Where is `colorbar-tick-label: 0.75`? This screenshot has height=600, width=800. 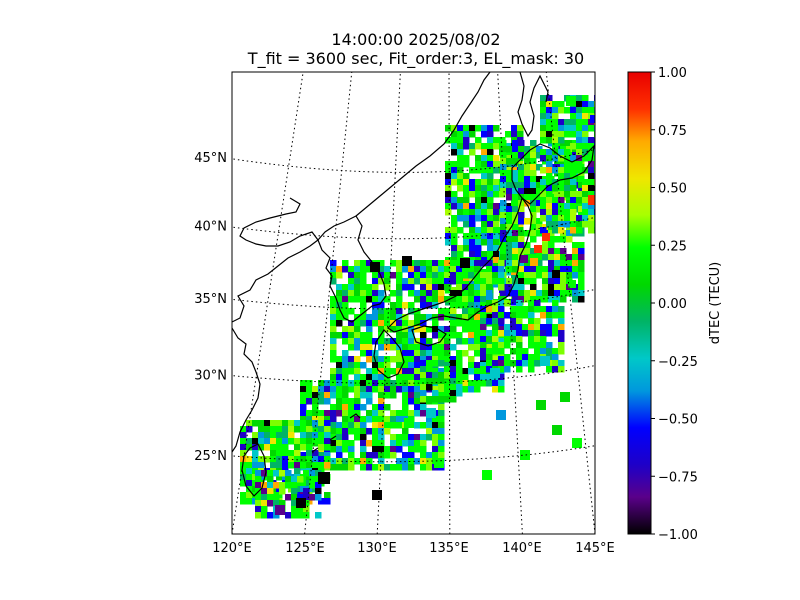
colorbar-tick-label: 0.75 is located at coordinates (672, 131).